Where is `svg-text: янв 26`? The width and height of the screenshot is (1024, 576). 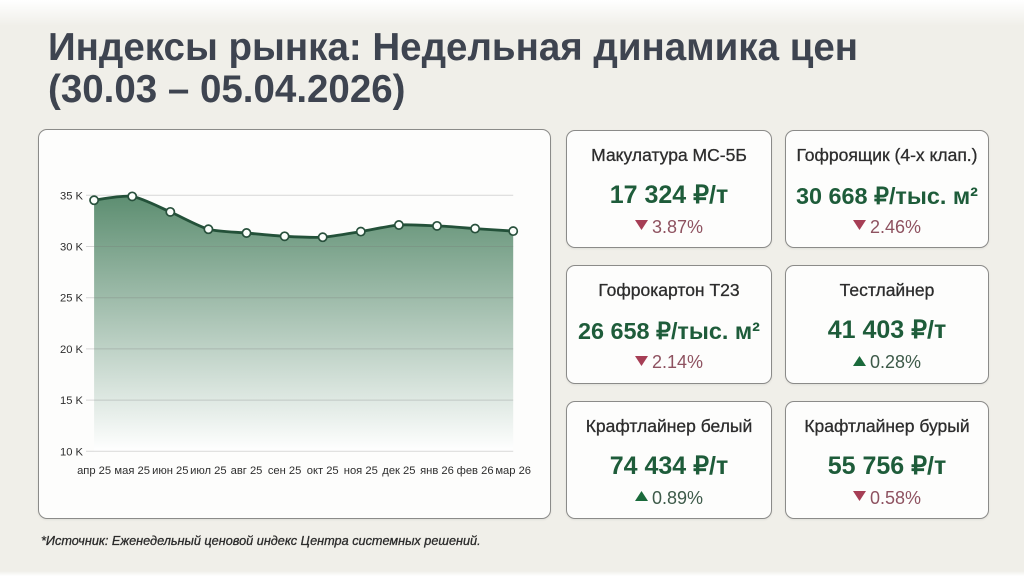 svg-text: янв 26 is located at coordinates (437, 471).